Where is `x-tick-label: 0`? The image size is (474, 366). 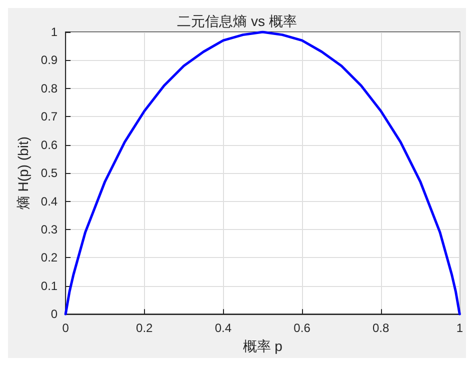
x-tick-label: 0 is located at coordinates (66, 328).